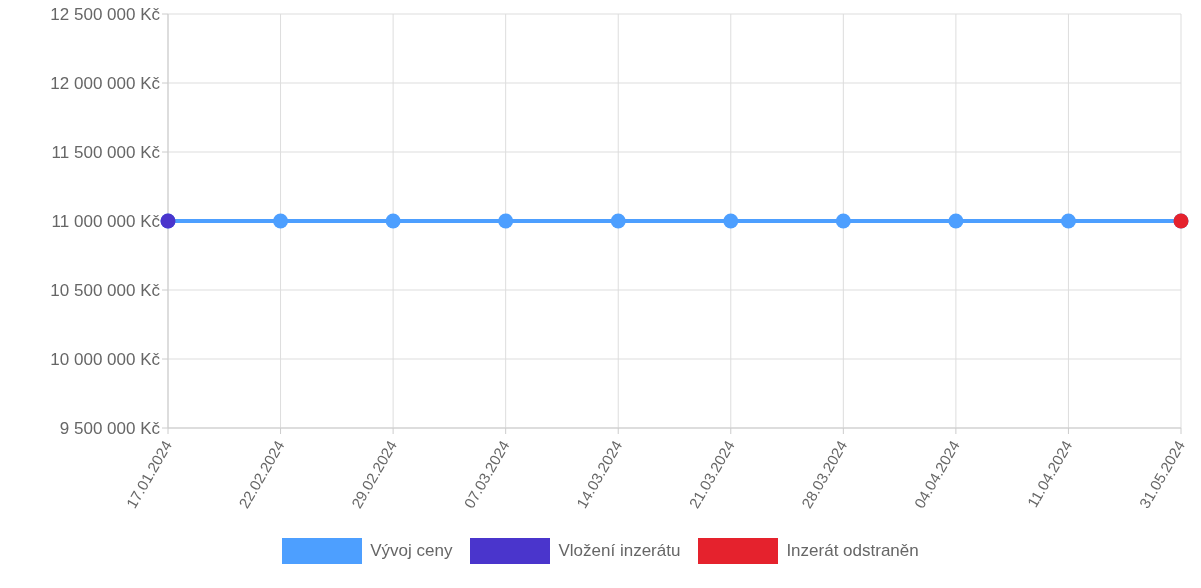  Describe the element at coordinates (105, 291) in the screenshot. I see `y-tick-label: 10 500 000 Kč` at that location.